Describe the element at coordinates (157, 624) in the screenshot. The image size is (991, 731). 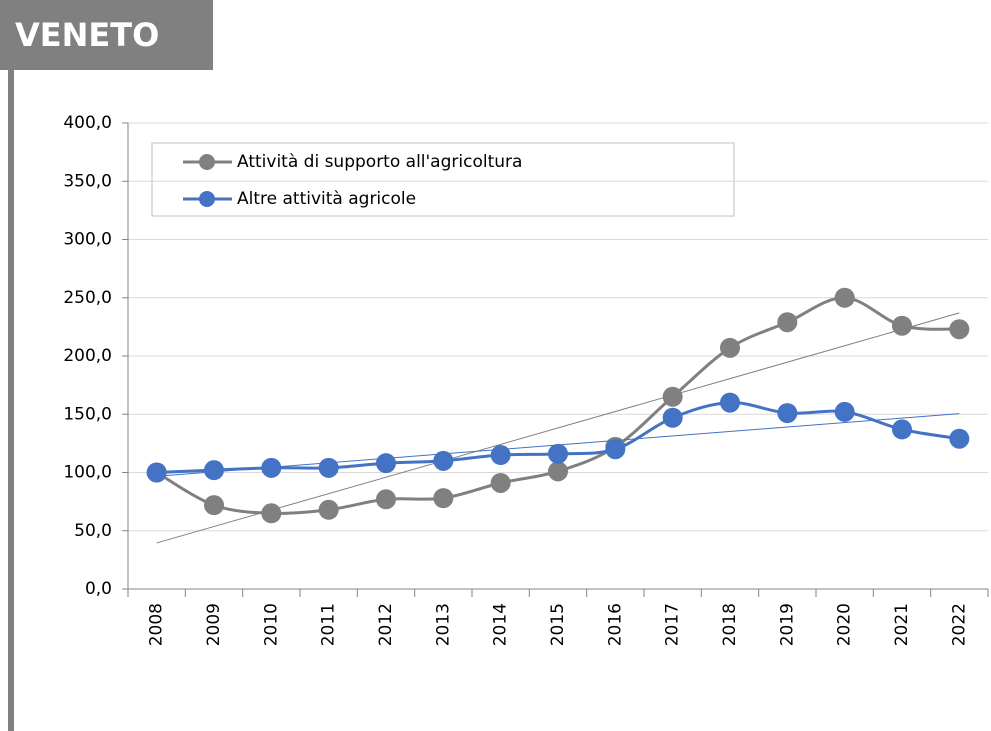
I see `x-tick-label: 2008` at that location.